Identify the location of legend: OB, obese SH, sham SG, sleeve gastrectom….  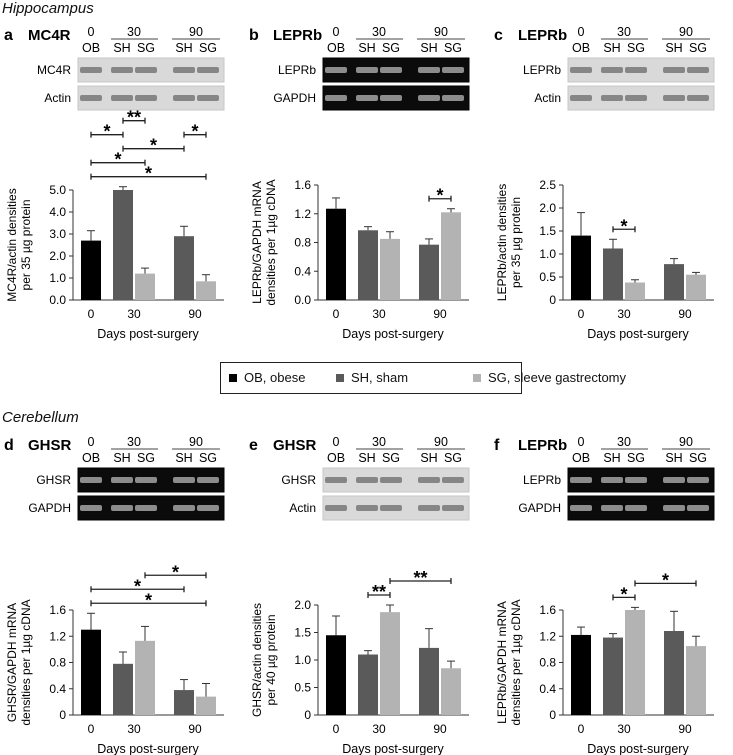
(423, 378).